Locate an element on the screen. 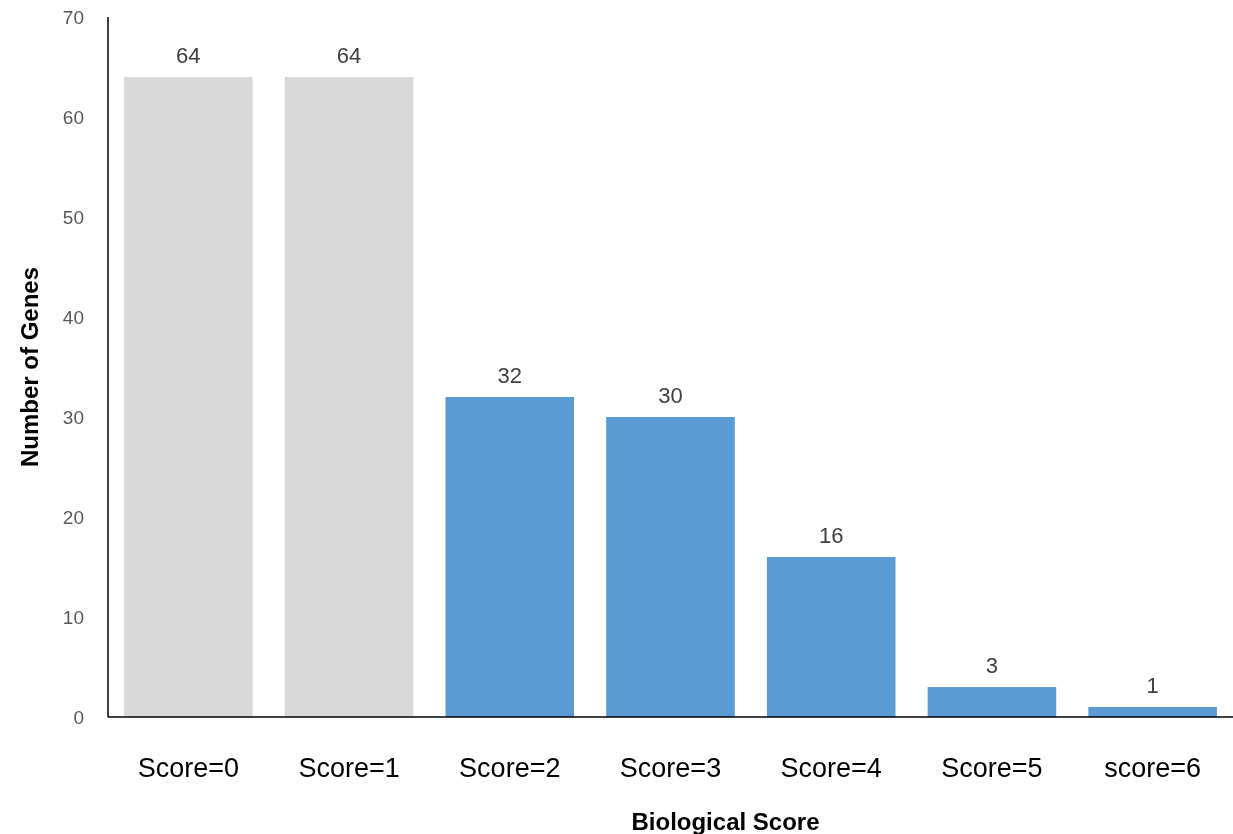  y-axis-title: Number of Genes is located at coordinates (29, 367).